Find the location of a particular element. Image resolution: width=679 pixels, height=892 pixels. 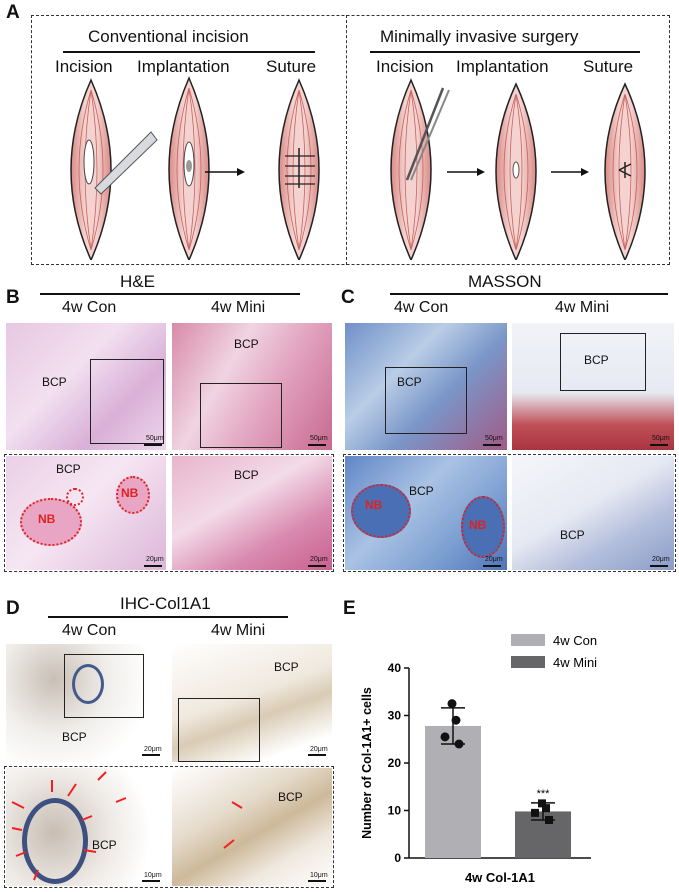

y-tick-label: 0 is located at coordinates (397, 858).